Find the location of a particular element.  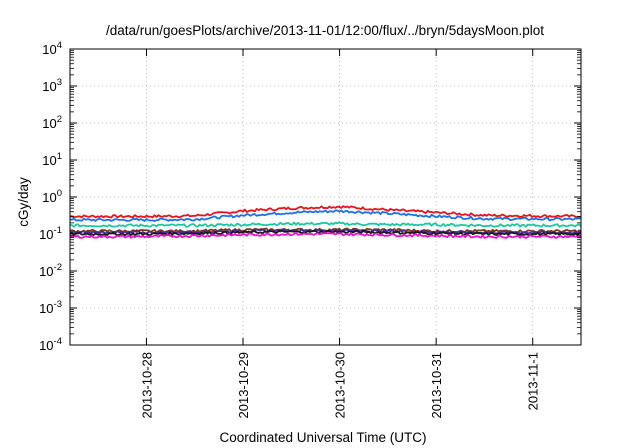

x-tick-label: 2013-10-28 is located at coordinates (146, 385).